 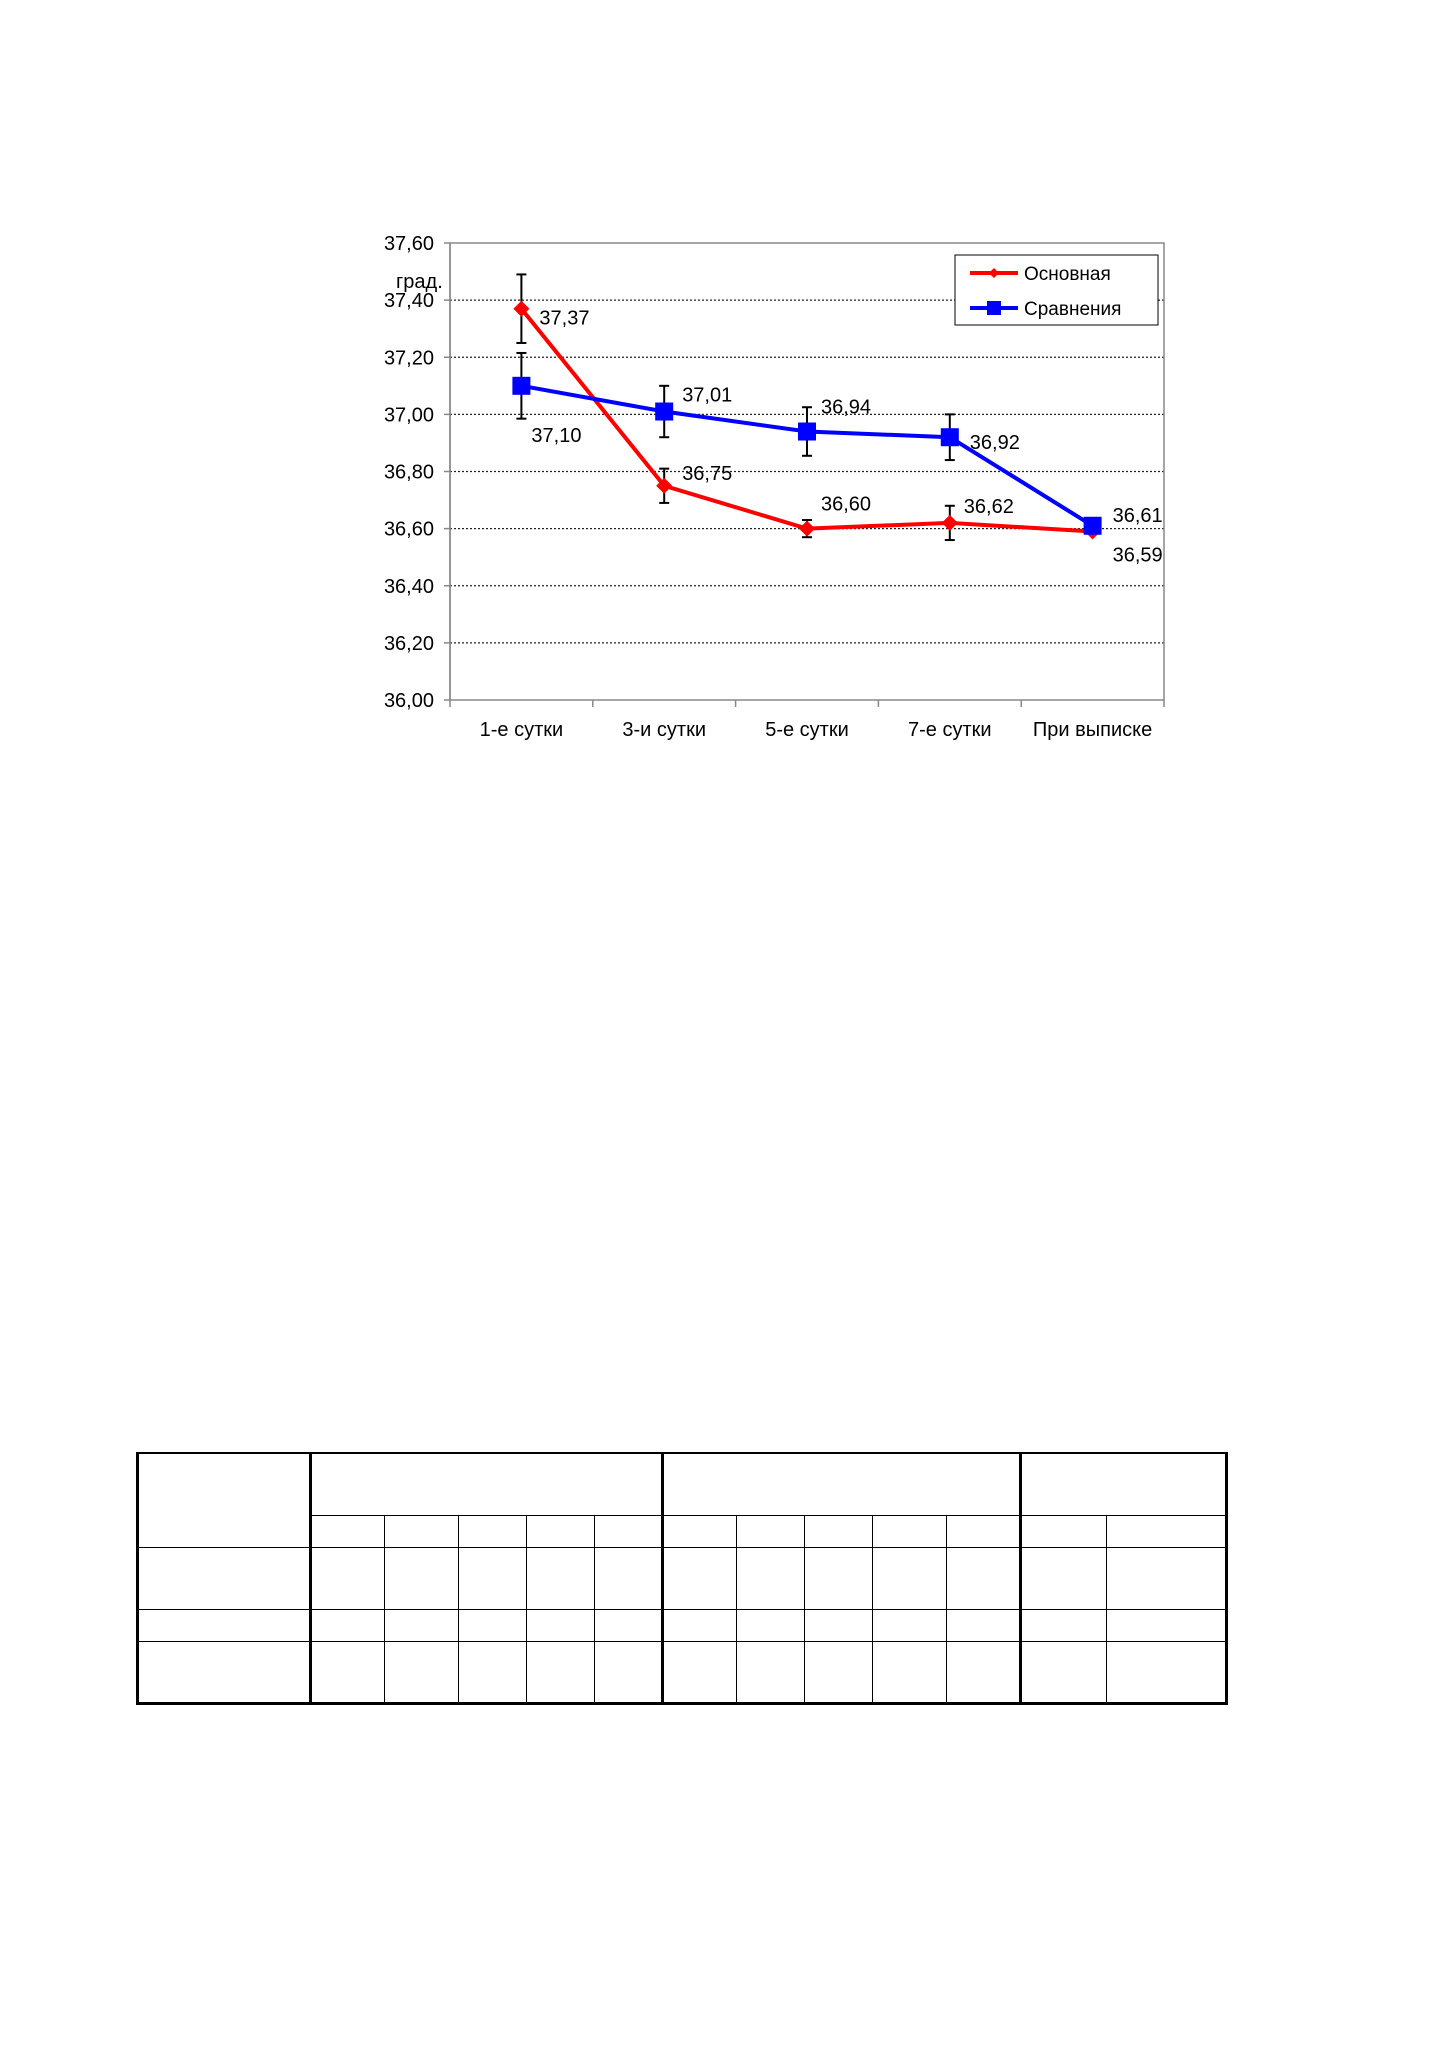 What do you see at coordinates (522, 730) in the screenshot?
I see `x-tick-label: 1-е сутки` at bounding box center [522, 730].